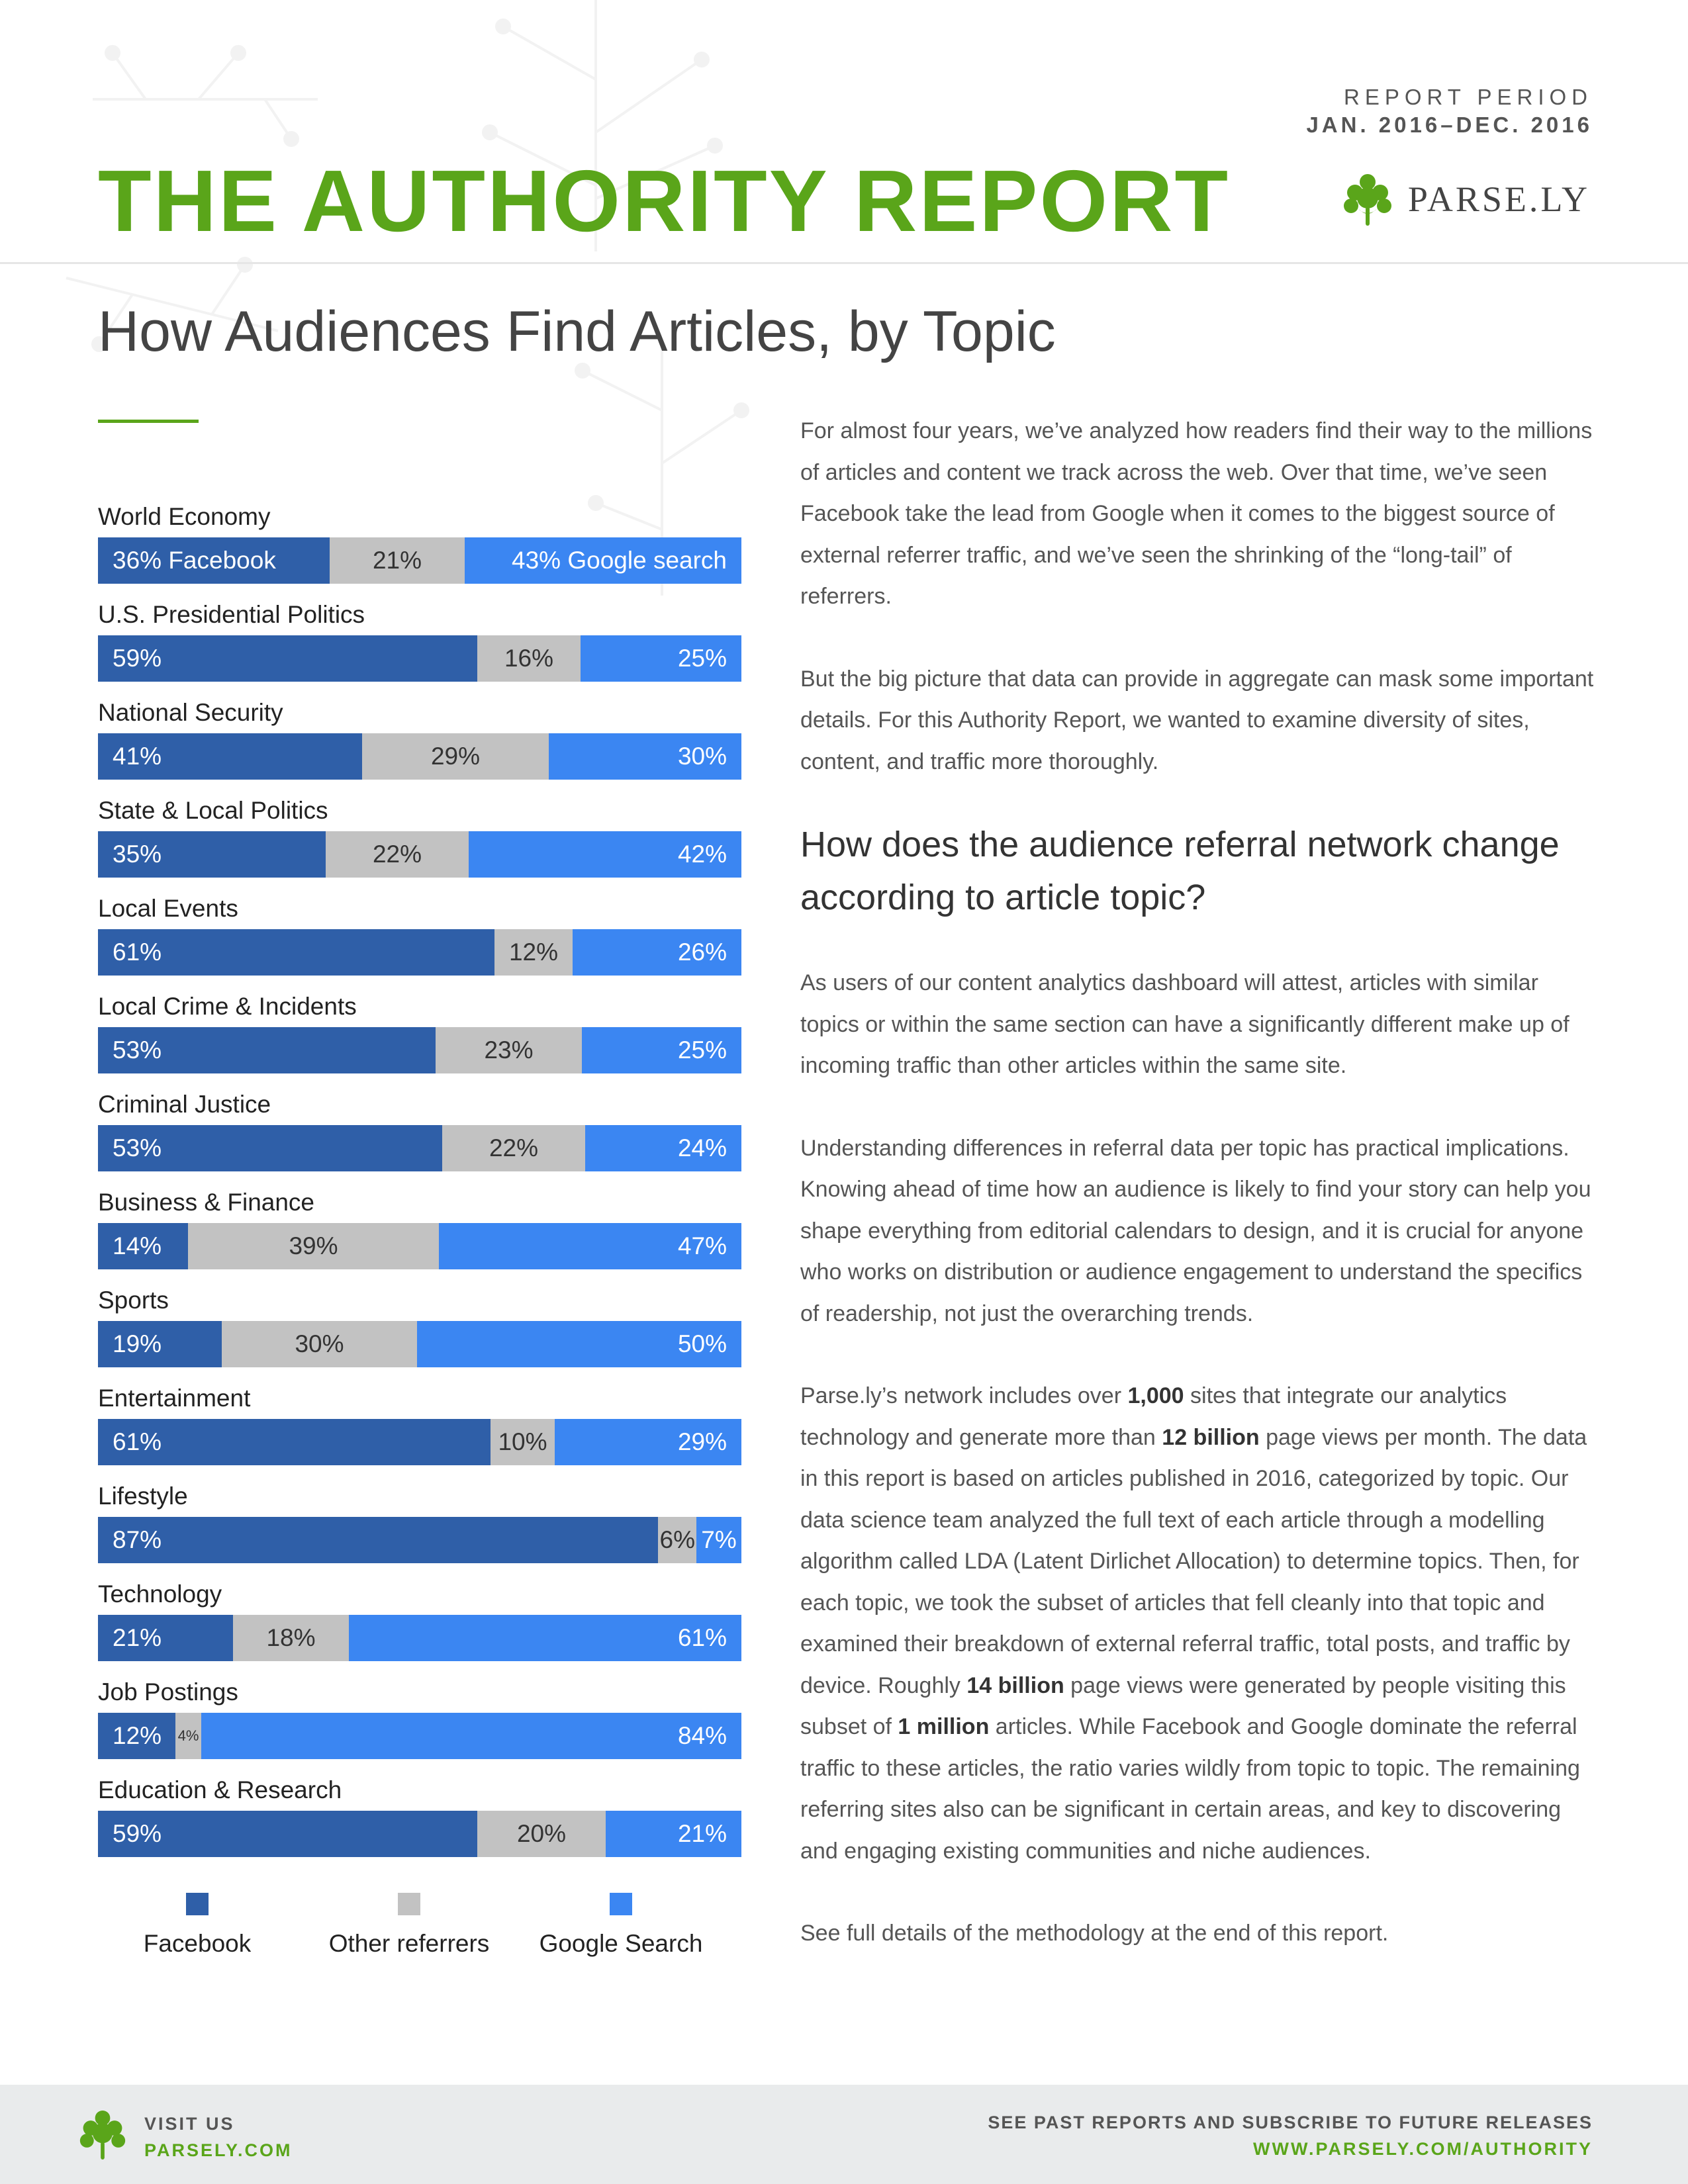  What do you see at coordinates (227, 1007) in the screenshot?
I see `category-label: Local Crime & Incidents` at bounding box center [227, 1007].